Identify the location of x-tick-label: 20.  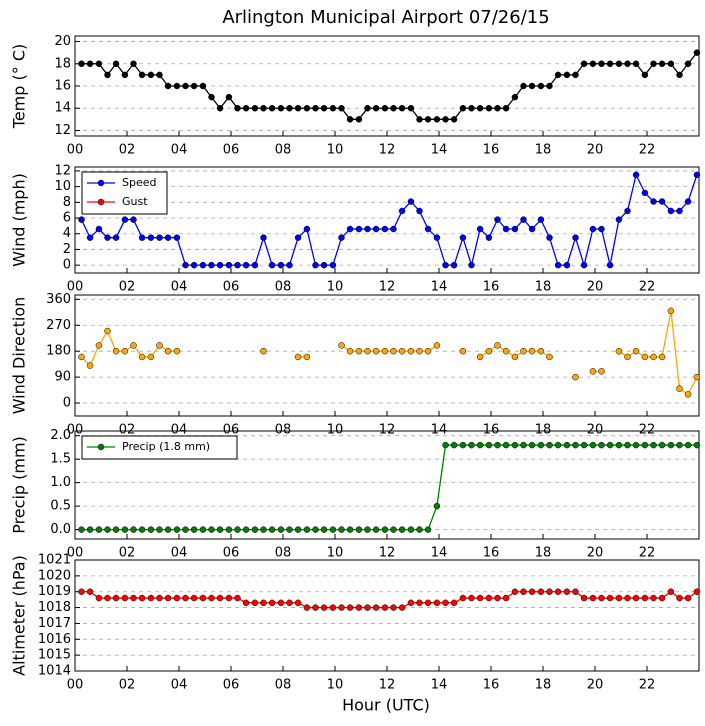
(595, 430).